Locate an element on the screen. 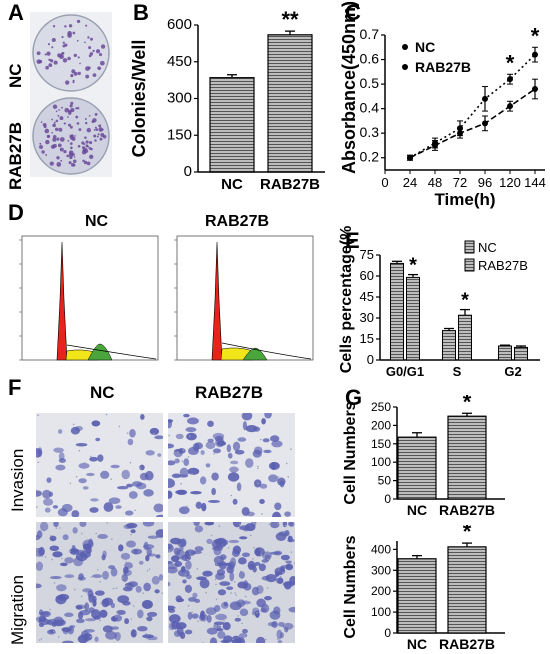 The image size is (550, 654). chart-E-y-tick-label: 30 is located at coordinates (367, 317).